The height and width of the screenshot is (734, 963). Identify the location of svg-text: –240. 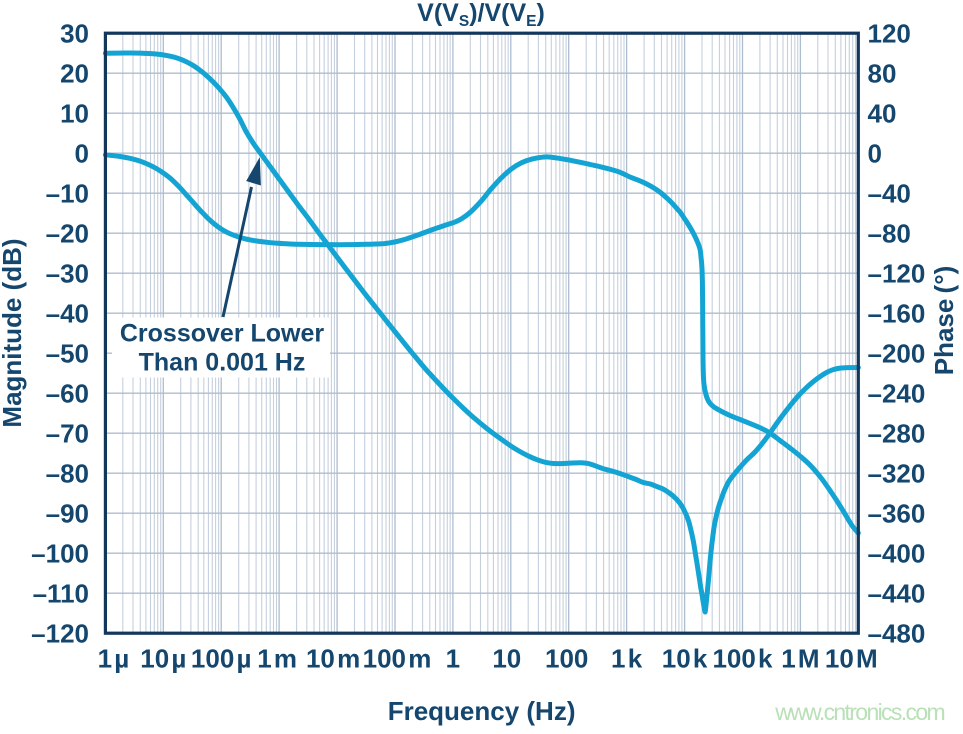
(897, 393).